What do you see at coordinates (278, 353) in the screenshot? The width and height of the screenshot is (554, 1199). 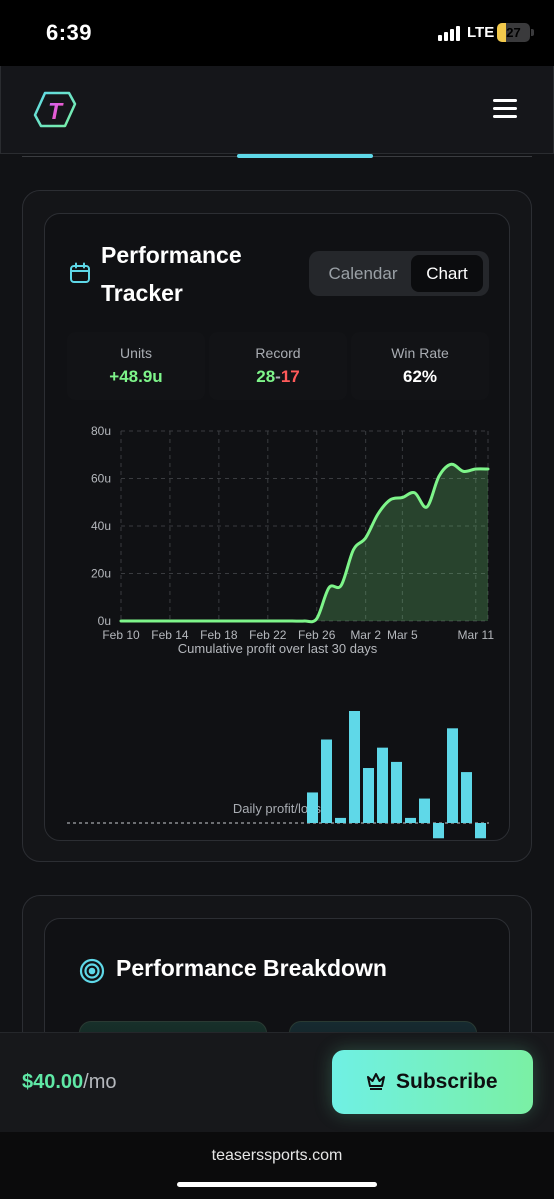 I see `record-label: Record` at bounding box center [278, 353].